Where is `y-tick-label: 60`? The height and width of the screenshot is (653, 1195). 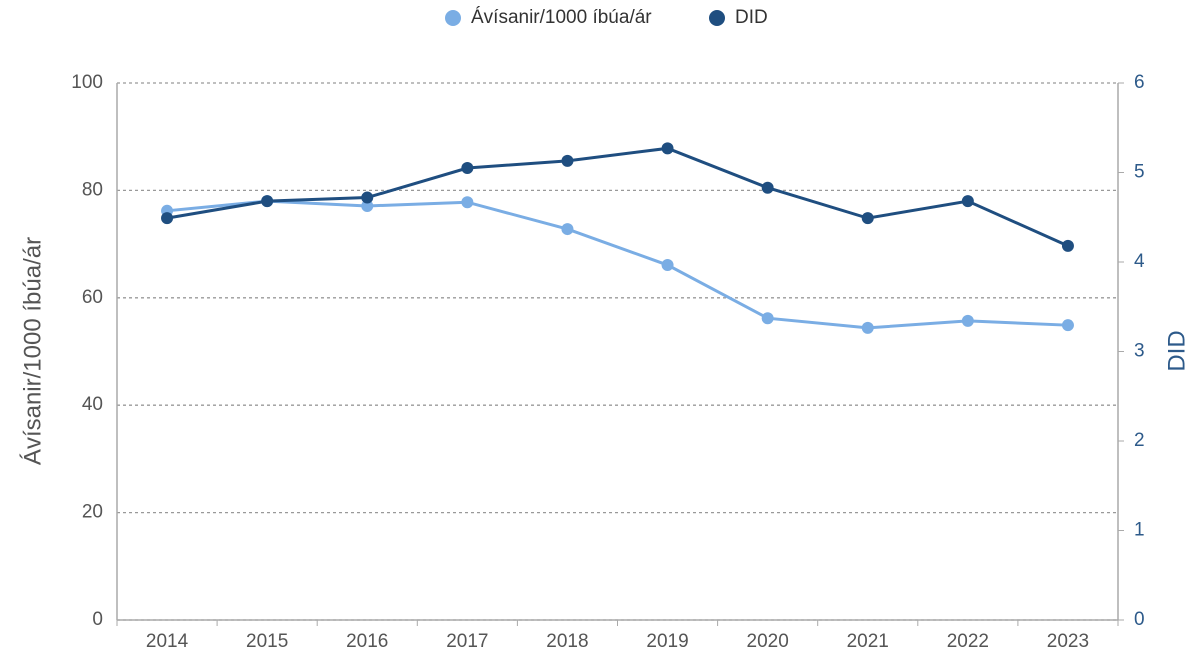 y-tick-label: 60 is located at coordinates (92, 297).